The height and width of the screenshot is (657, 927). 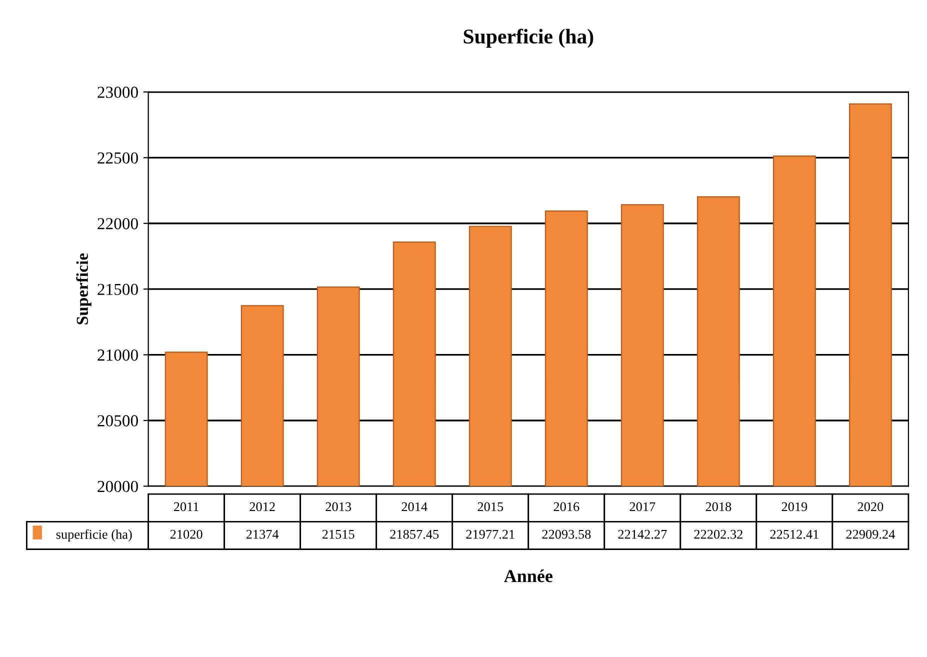 I want to click on x-tick-label: 2019, so click(x=795, y=507).